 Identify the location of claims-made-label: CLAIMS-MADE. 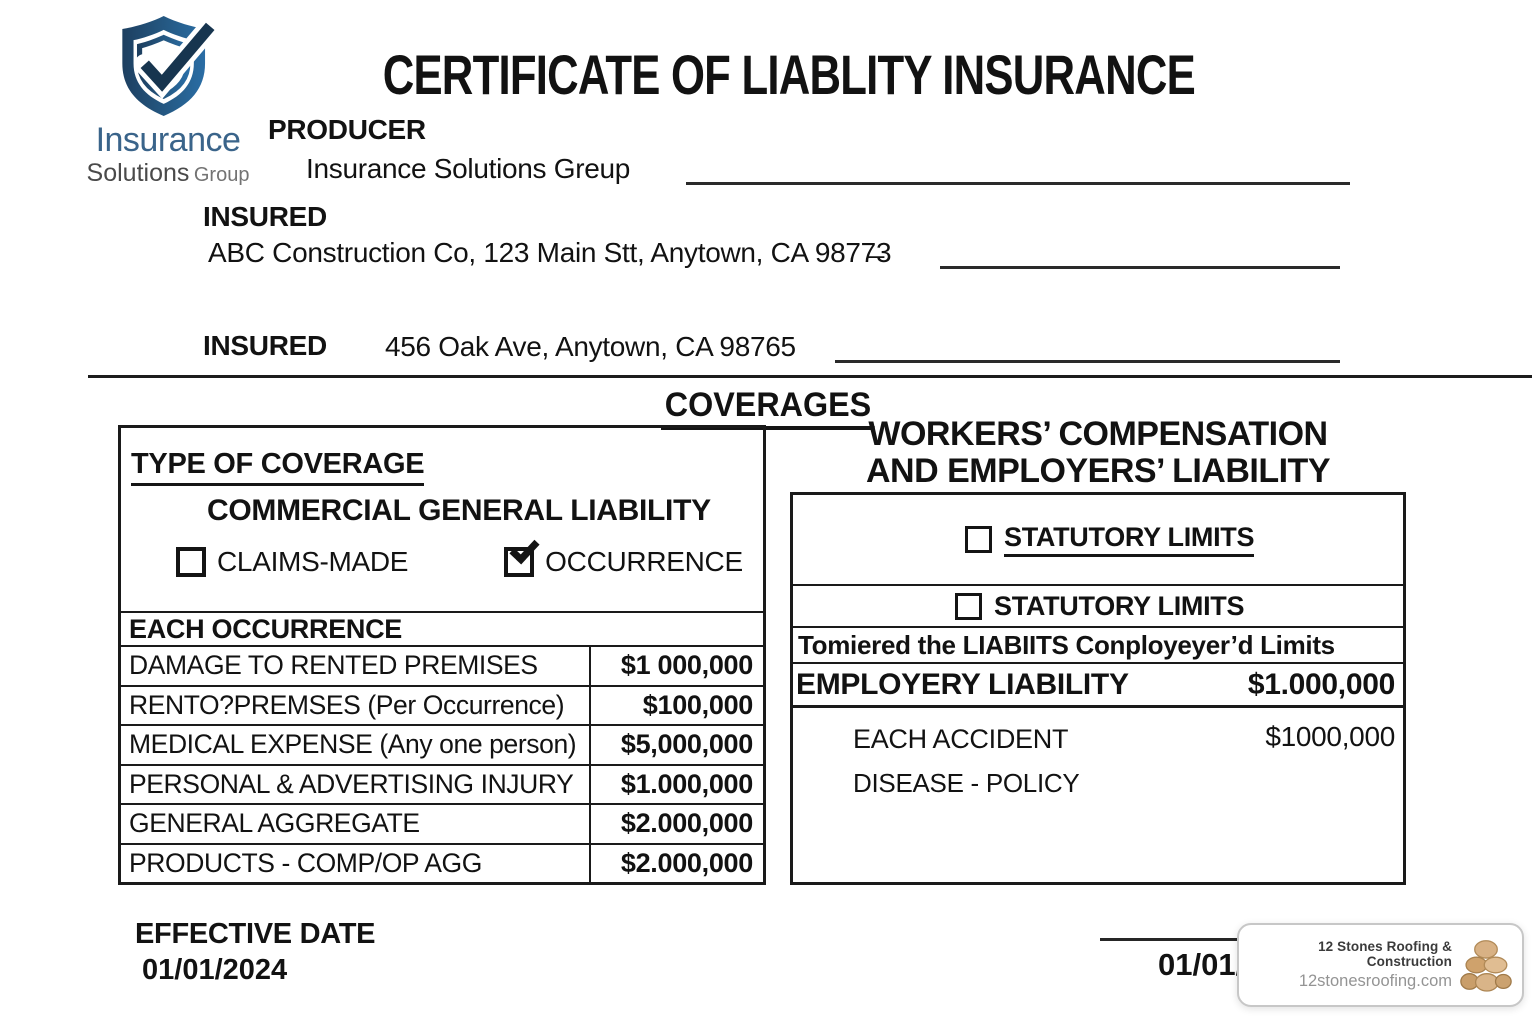
(313, 561).